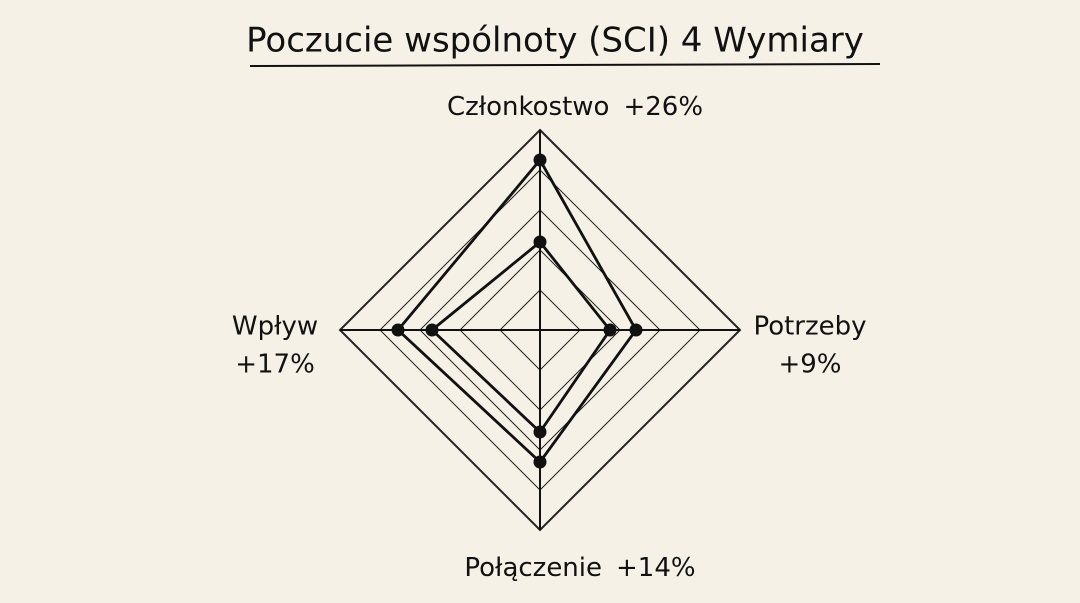 Image resolution: width=1080 pixels, height=603 pixels. I want to click on change-label: +9%, so click(809, 365).